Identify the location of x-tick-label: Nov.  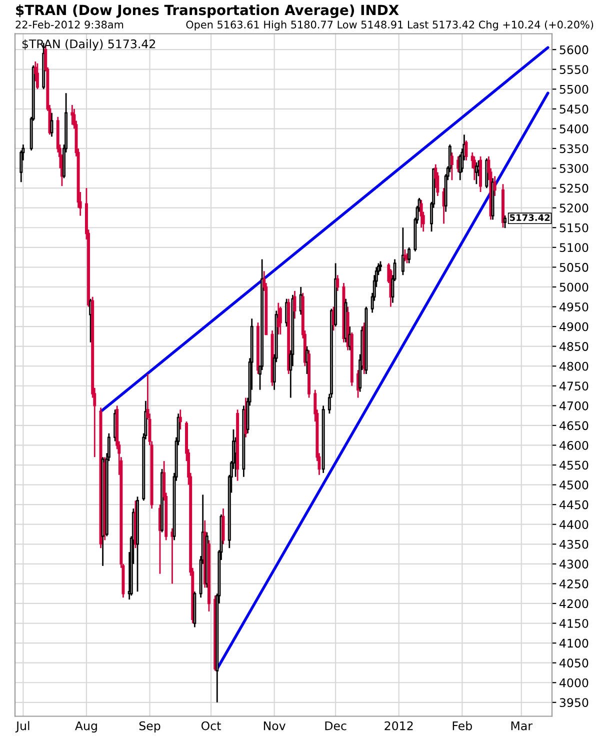
(275, 725).